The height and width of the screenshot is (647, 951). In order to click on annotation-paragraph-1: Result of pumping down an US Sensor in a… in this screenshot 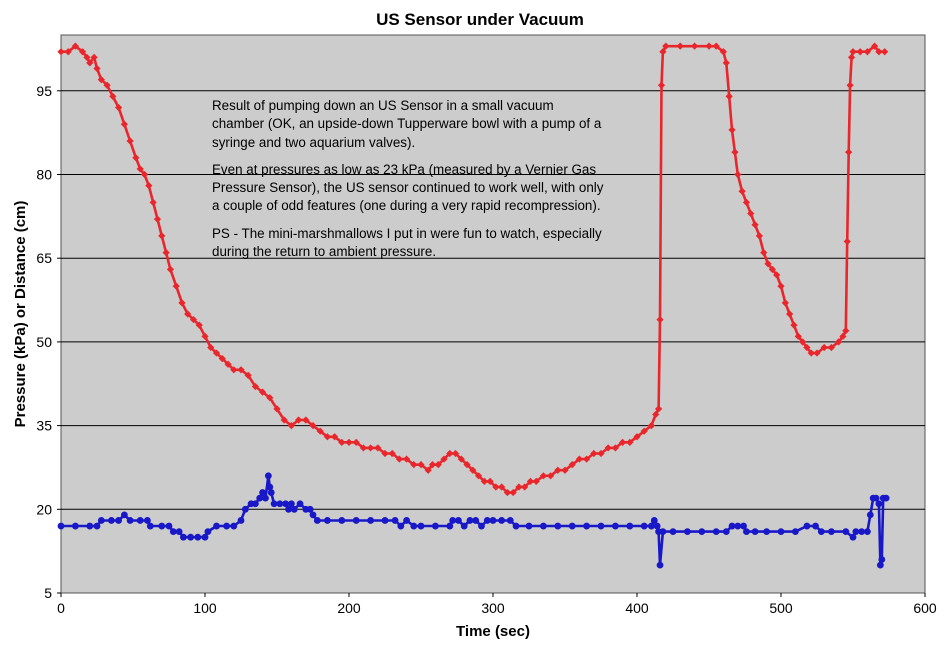, I will do `click(407, 124)`.